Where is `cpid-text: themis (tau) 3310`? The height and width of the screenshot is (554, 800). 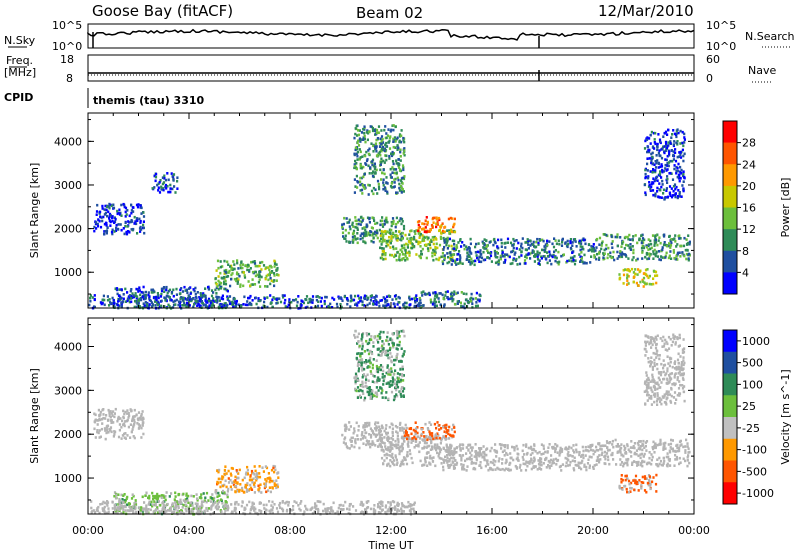
cpid-text: themis (tau) 3310 is located at coordinates (149, 100).